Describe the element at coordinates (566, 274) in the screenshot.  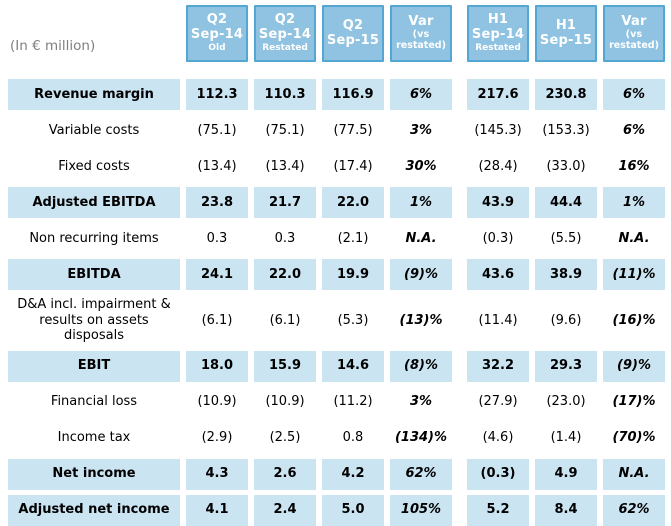
I see `value-cell: 38.9` at that location.